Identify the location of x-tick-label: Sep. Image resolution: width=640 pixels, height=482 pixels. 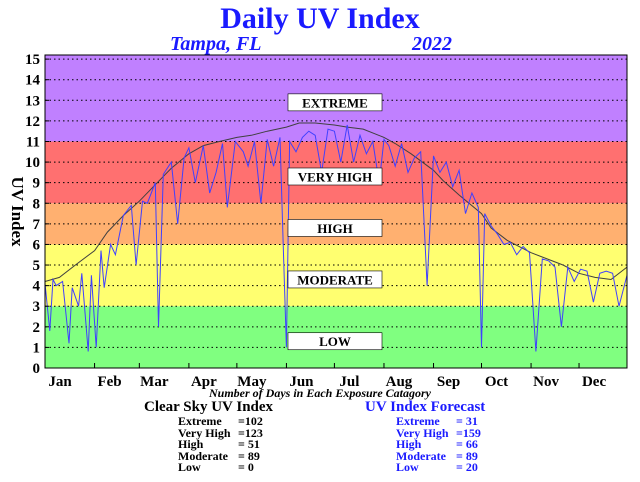
(448, 382).